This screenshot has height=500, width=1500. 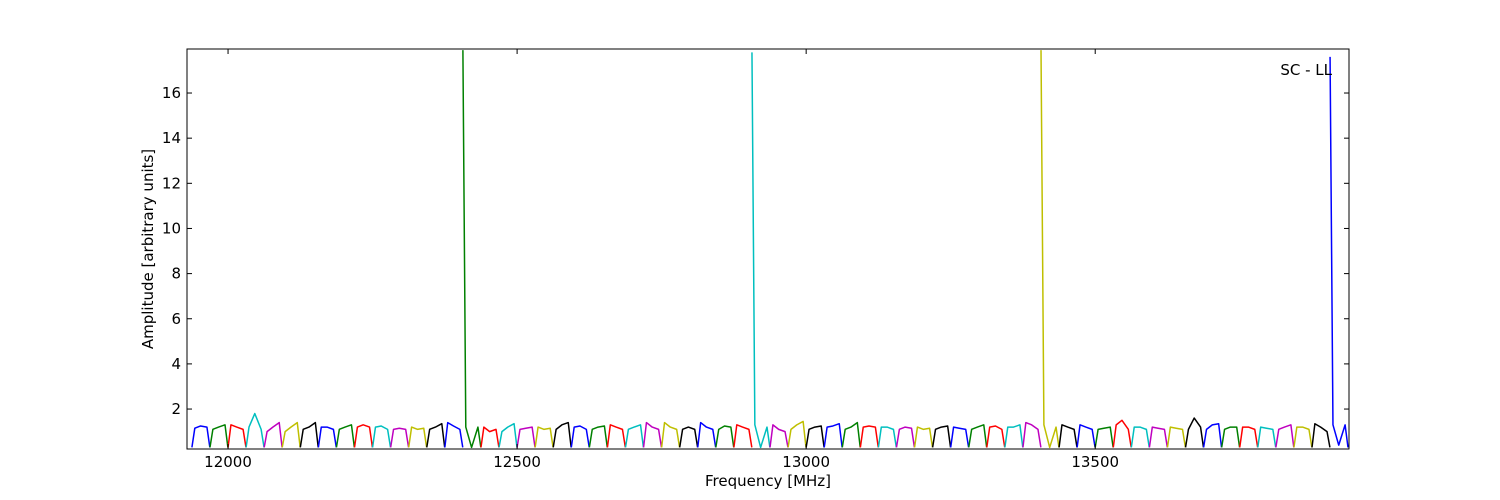 What do you see at coordinates (176, 319) in the screenshot?
I see `y-tick-label: 6` at bounding box center [176, 319].